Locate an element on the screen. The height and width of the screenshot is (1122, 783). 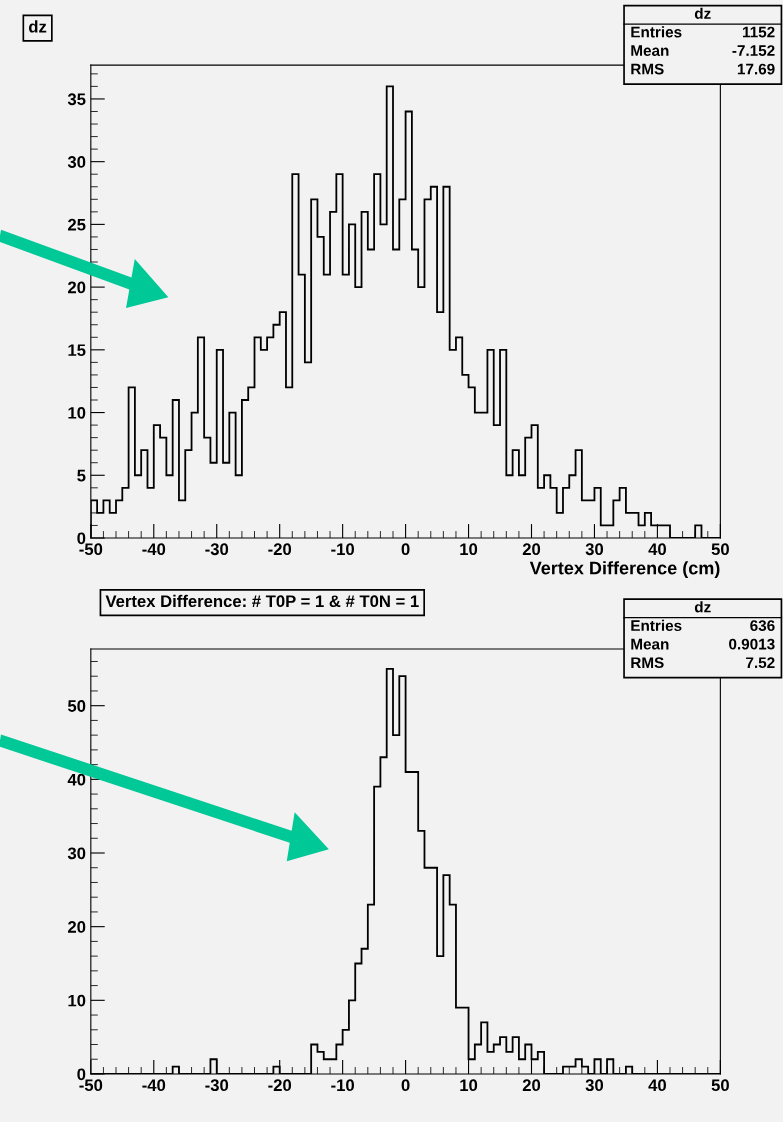
text: 0.9013 is located at coordinates (752, 644).